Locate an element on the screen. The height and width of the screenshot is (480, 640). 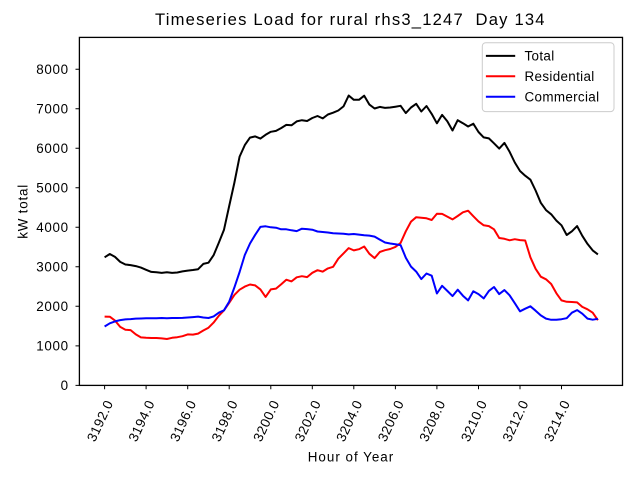
svg-text: Hour of Year is located at coordinates (351, 457).